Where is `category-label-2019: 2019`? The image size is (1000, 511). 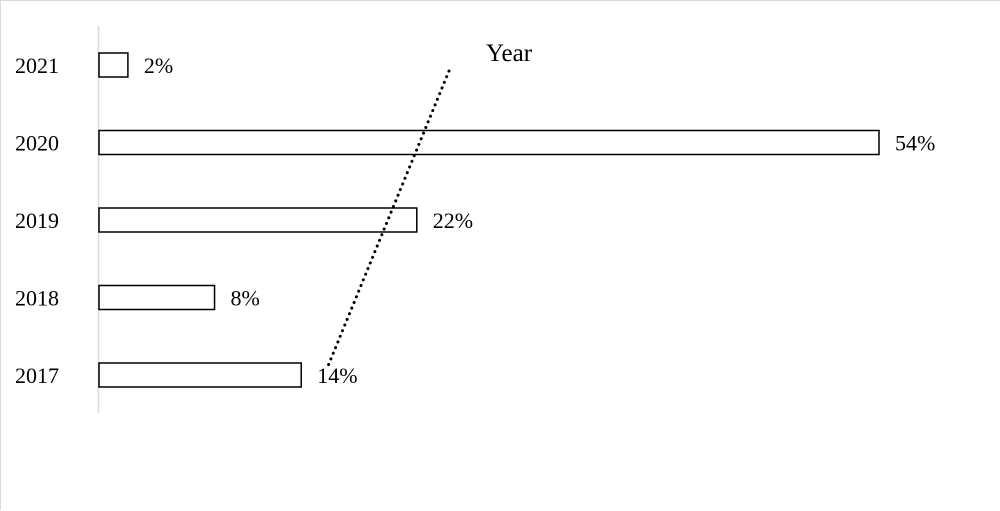 category-label-2019: 2019 is located at coordinates (37, 220).